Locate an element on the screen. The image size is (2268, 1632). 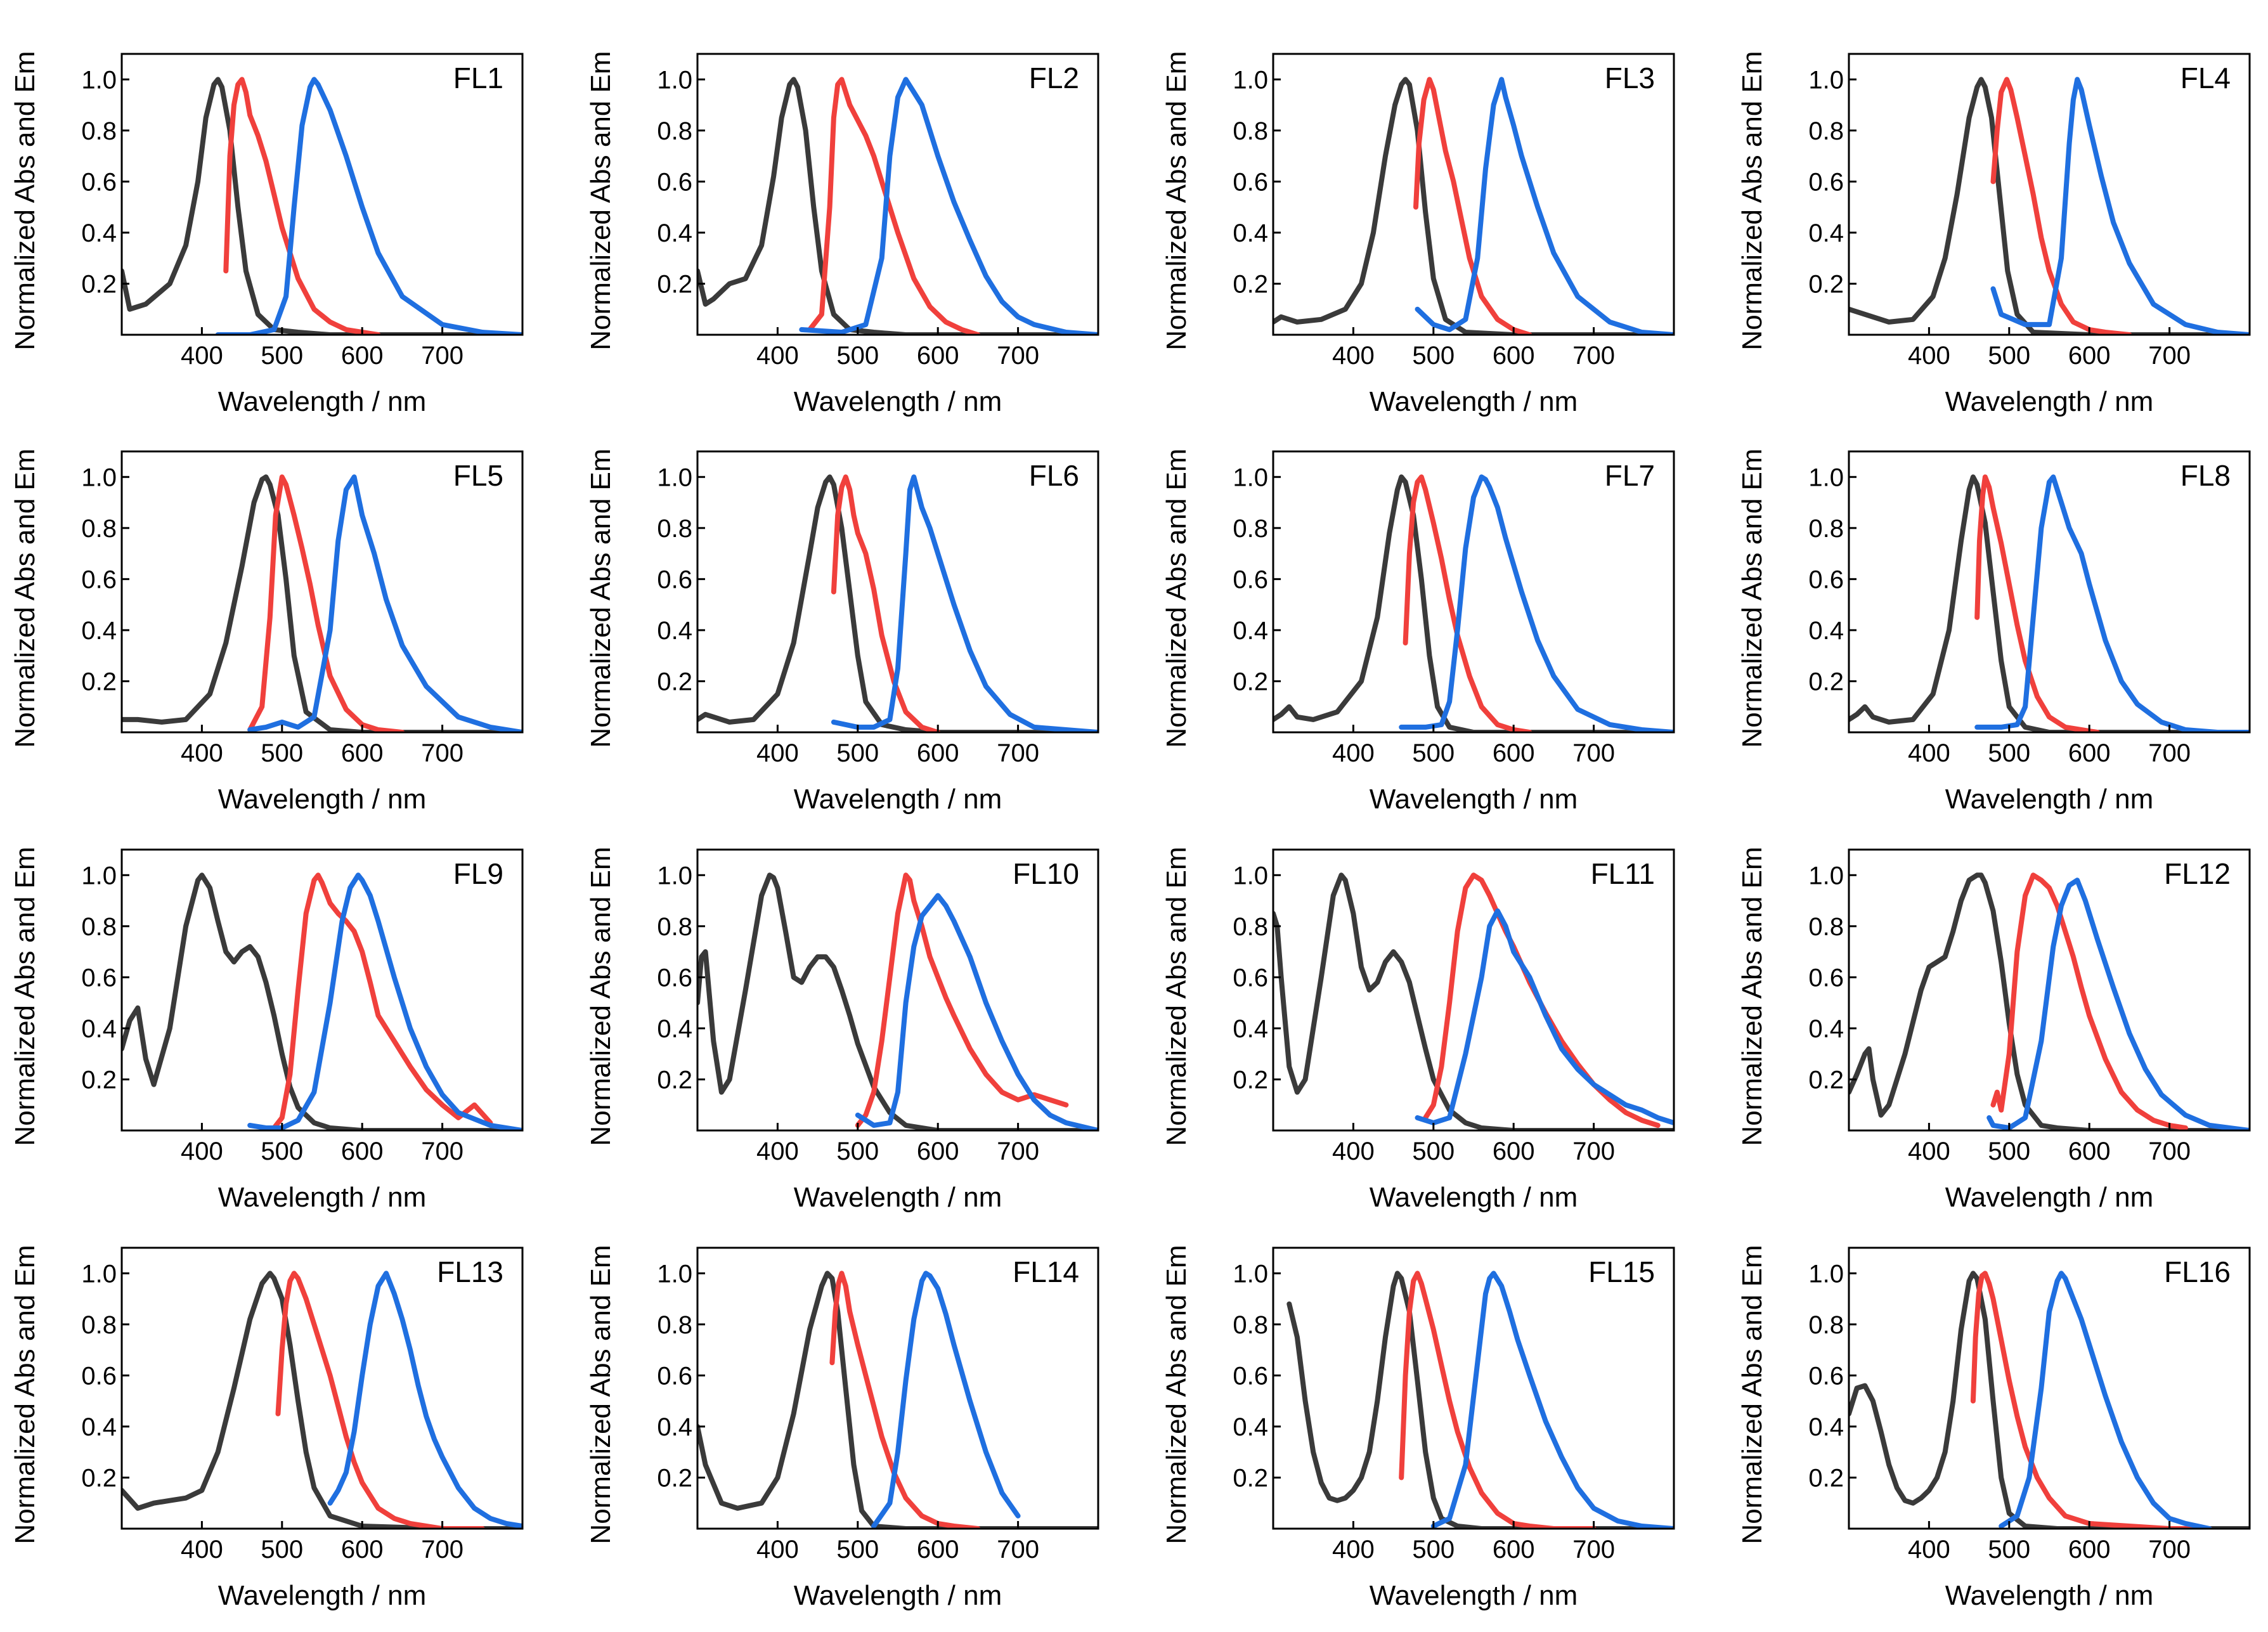
panel-title: FL12 is located at coordinates (2197, 873).